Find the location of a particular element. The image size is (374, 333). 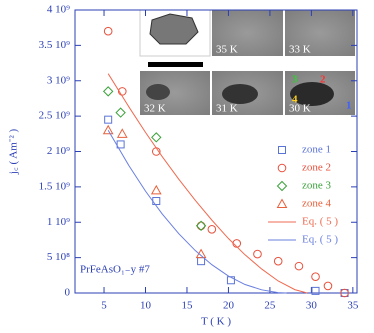

y-tick-label: 1.5 10⁹ is located at coordinates (55, 186).